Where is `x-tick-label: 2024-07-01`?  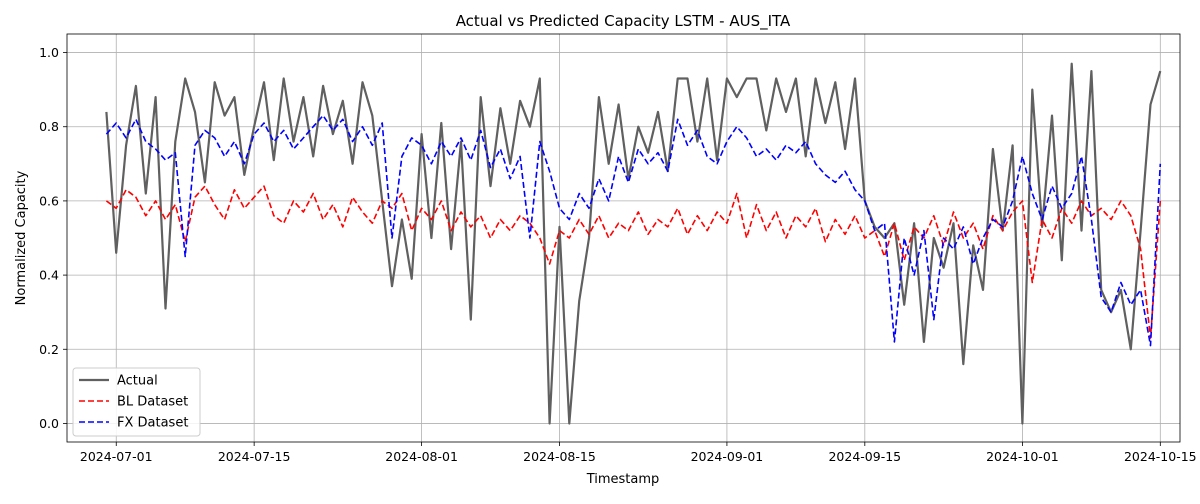
x-tick-label: 2024-07-01 is located at coordinates (116, 456).